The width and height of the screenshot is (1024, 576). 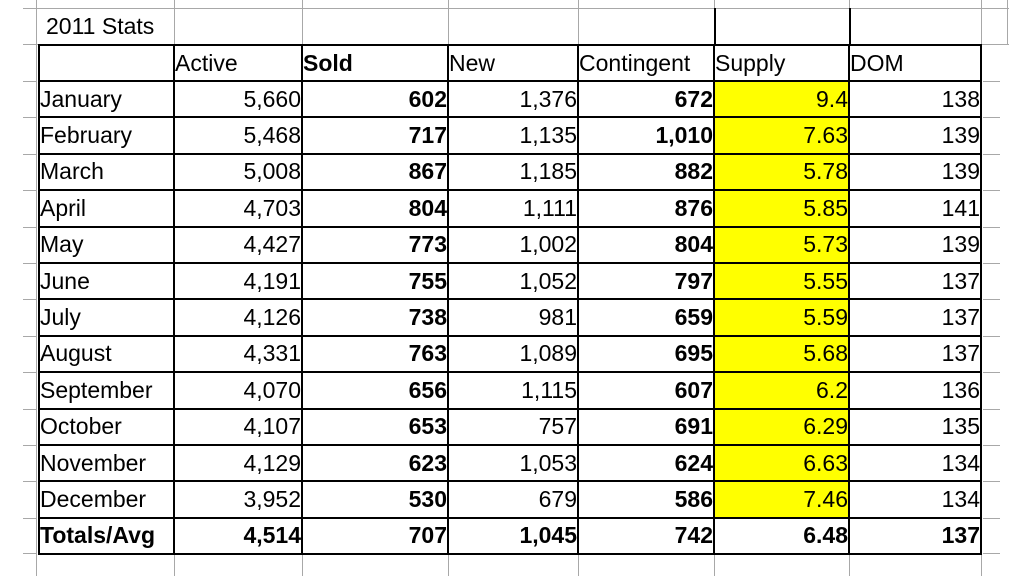 What do you see at coordinates (106, 426) in the screenshot?
I see `month-cell: October` at bounding box center [106, 426].